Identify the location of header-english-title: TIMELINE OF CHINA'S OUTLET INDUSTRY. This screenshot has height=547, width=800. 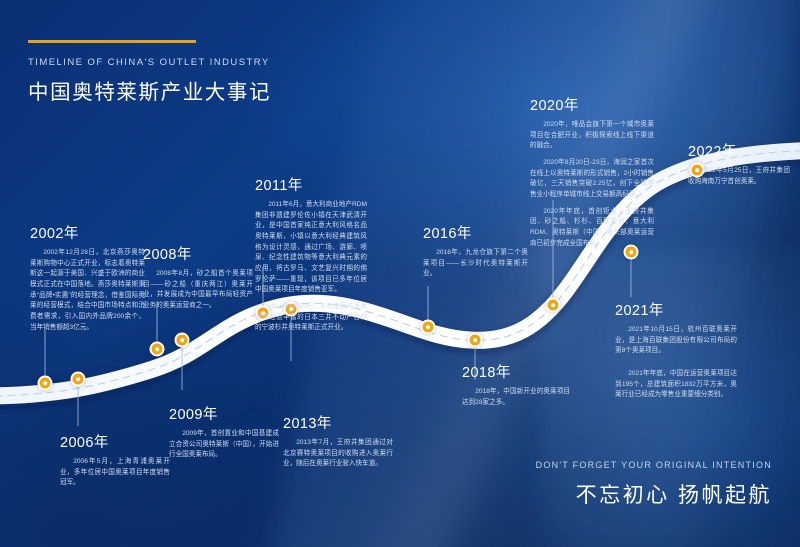
(149, 62).